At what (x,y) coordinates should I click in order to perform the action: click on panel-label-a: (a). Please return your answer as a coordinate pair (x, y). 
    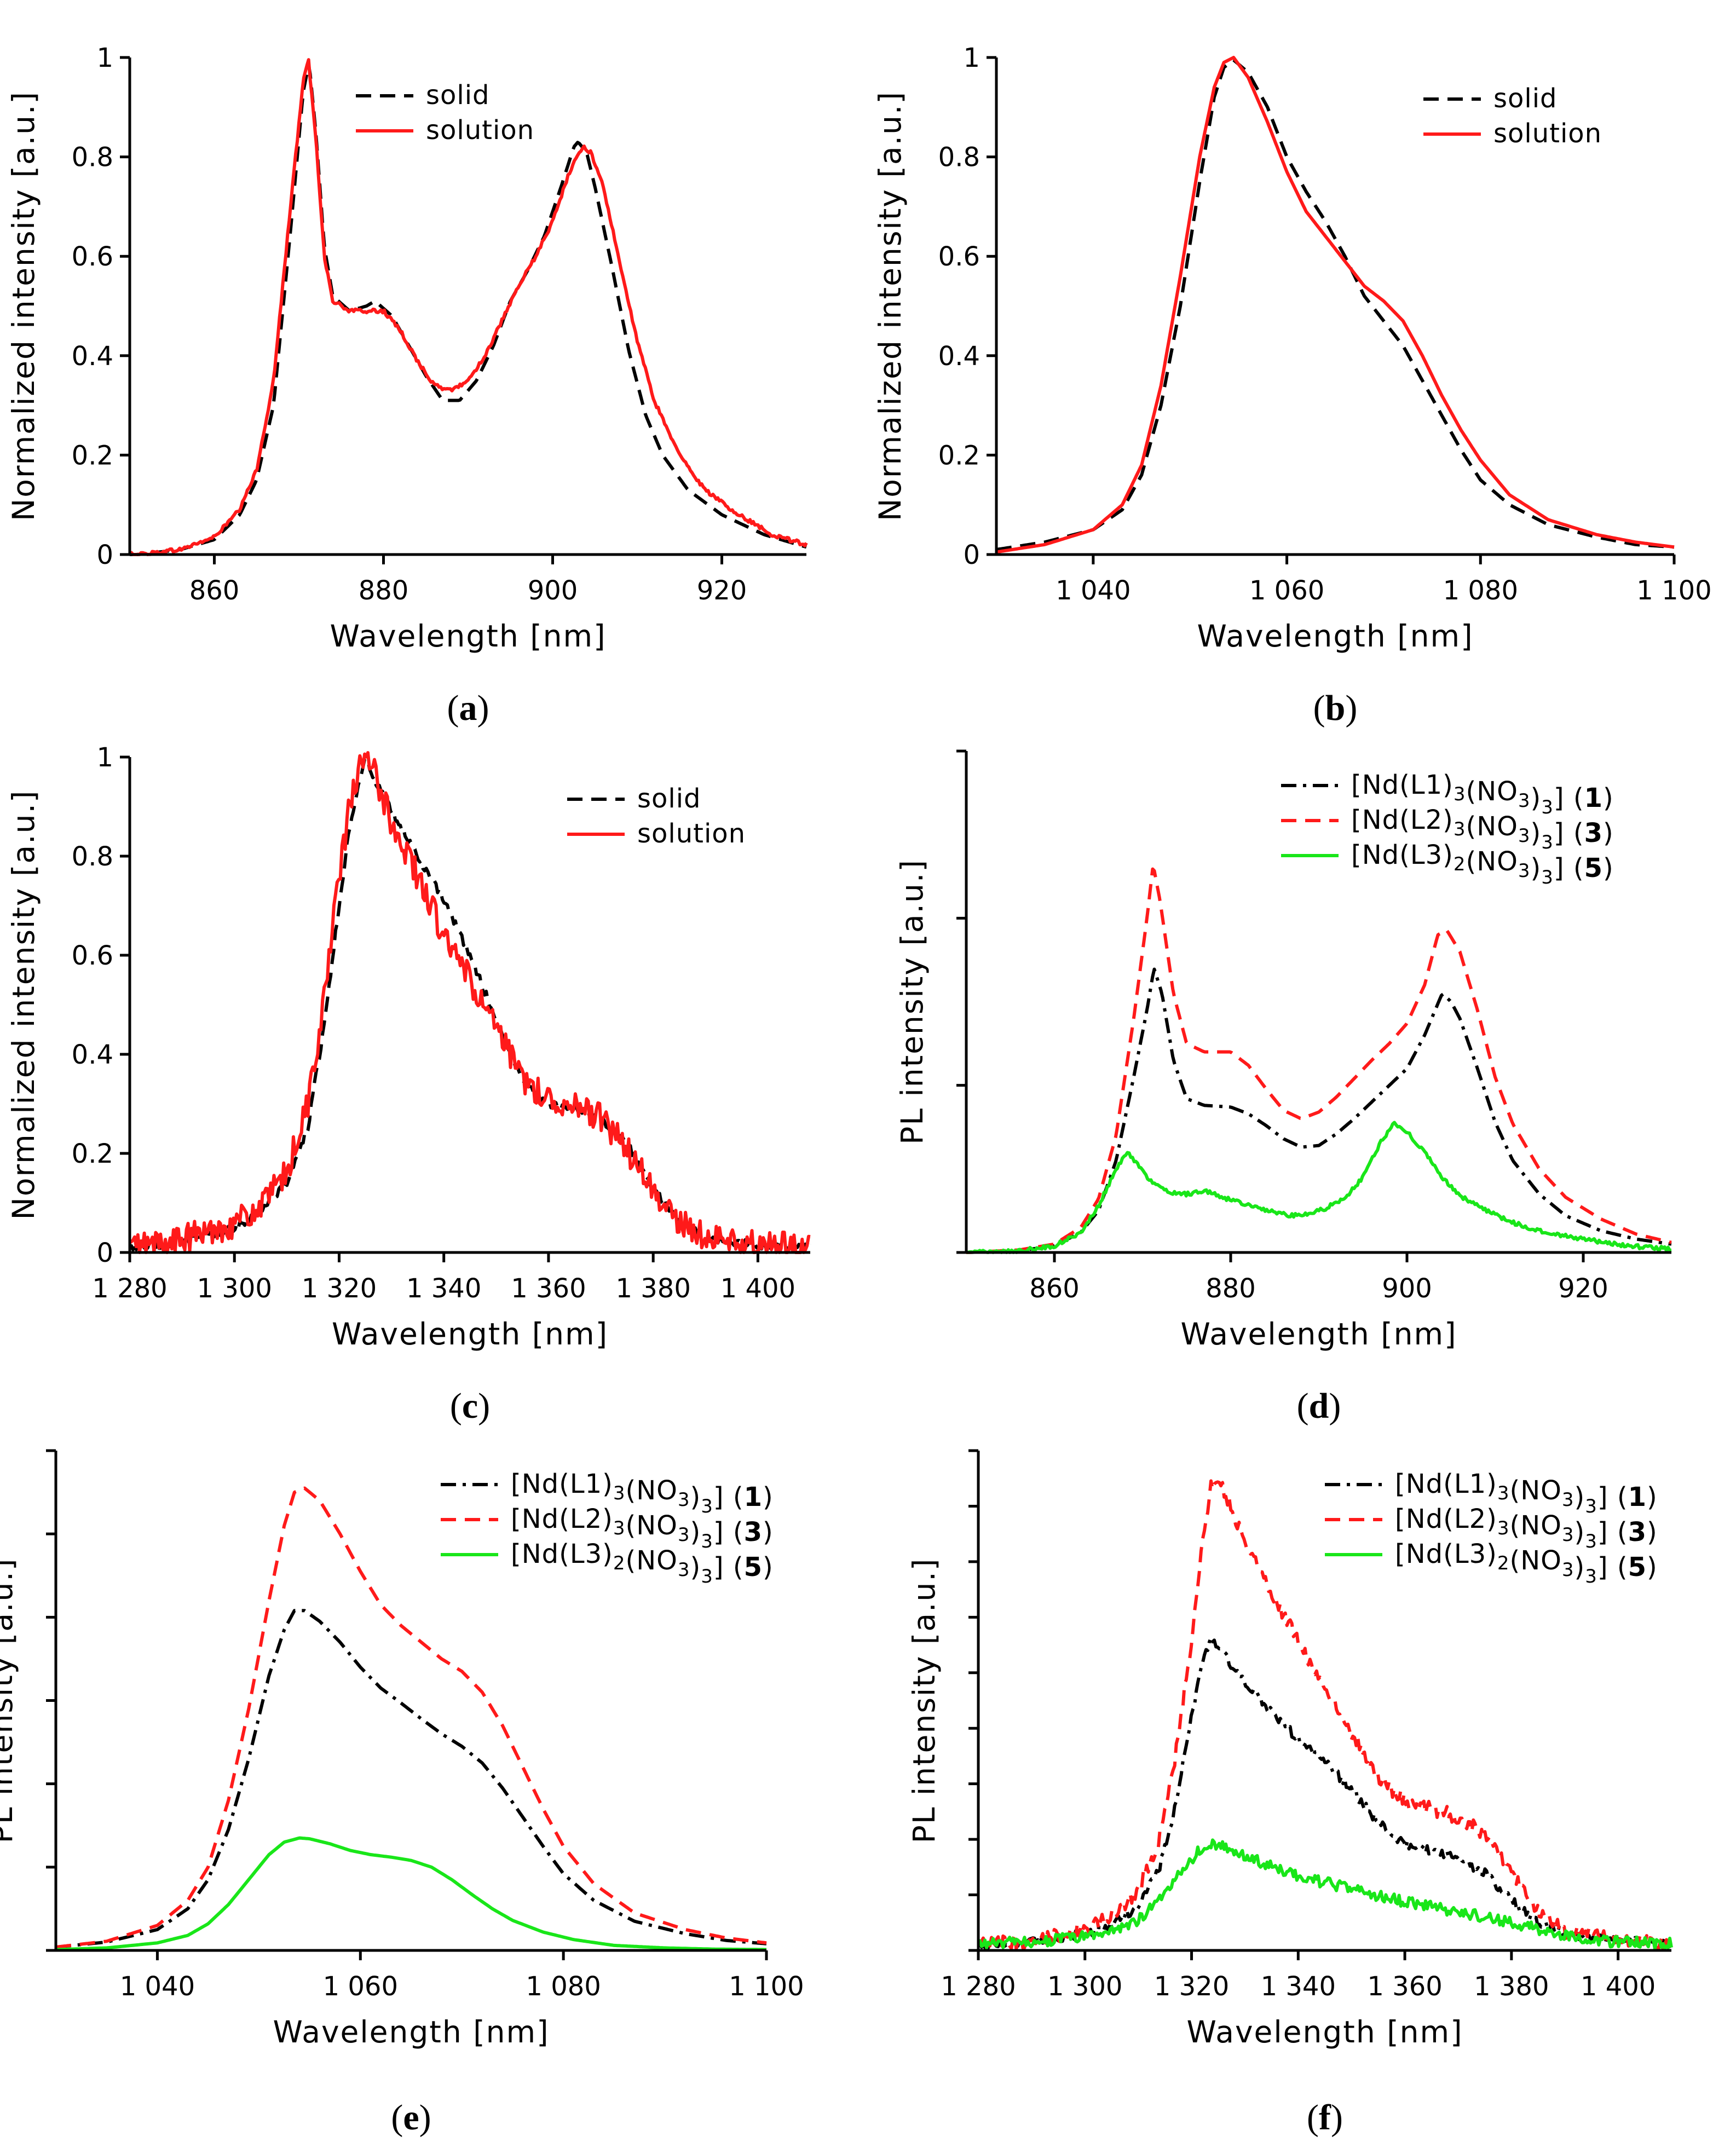
    Looking at the image, I should click on (468, 708).